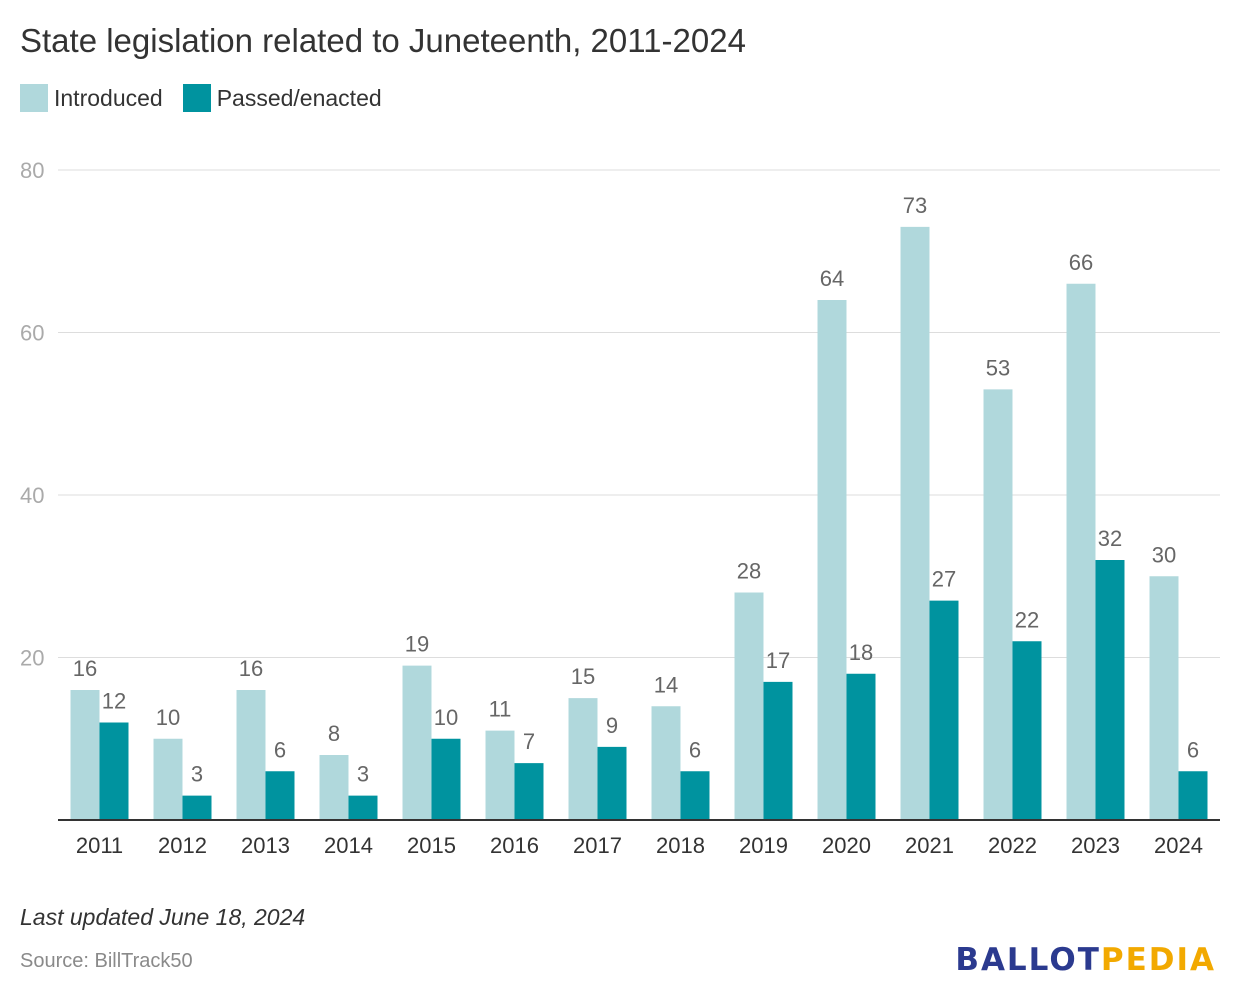 The height and width of the screenshot is (1006, 1240). What do you see at coordinates (749, 571) in the screenshot?
I see `data-label-introduced: 28` at bounding box center [749, 571].